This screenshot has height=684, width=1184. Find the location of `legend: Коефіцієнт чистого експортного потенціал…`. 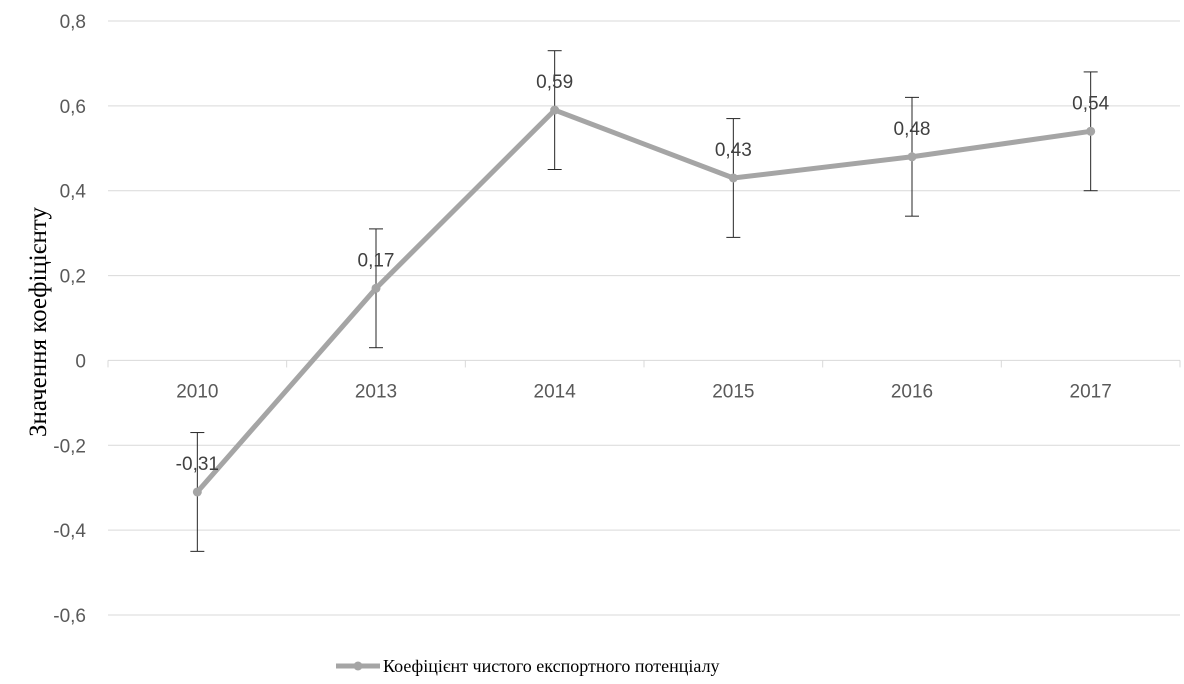

legend: Коефіцієнт чистого експортного потенціал… is located at coordinates (528, 666).